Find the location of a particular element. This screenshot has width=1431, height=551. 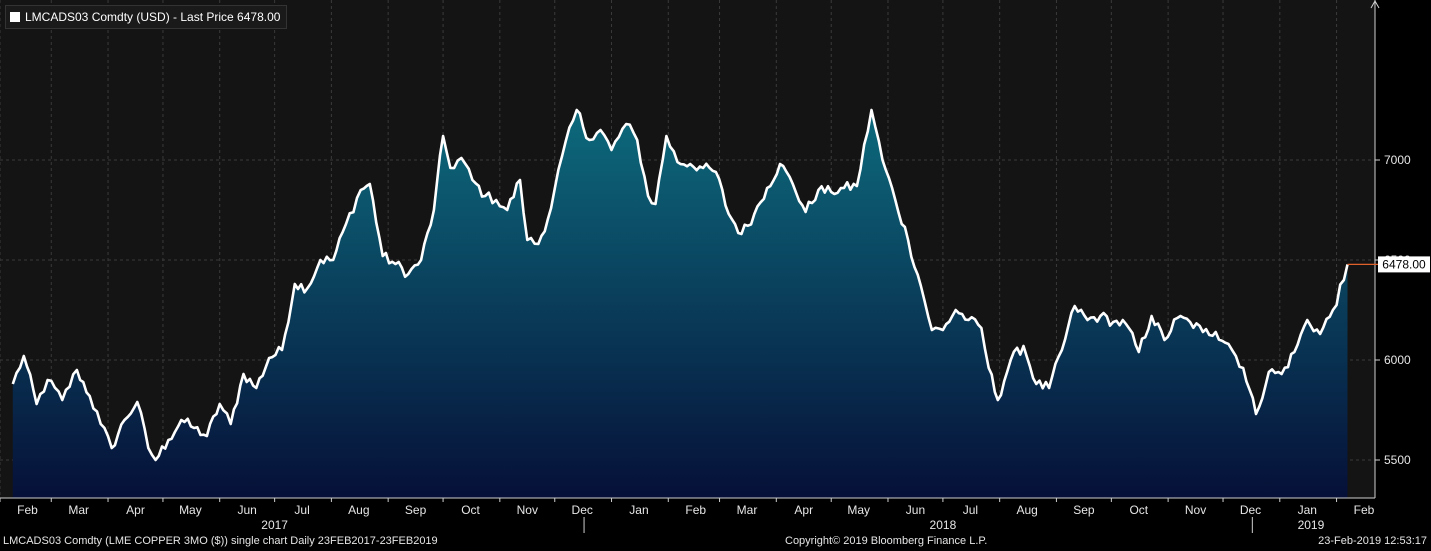

legend-swatch is located at coordinates (15, 17).